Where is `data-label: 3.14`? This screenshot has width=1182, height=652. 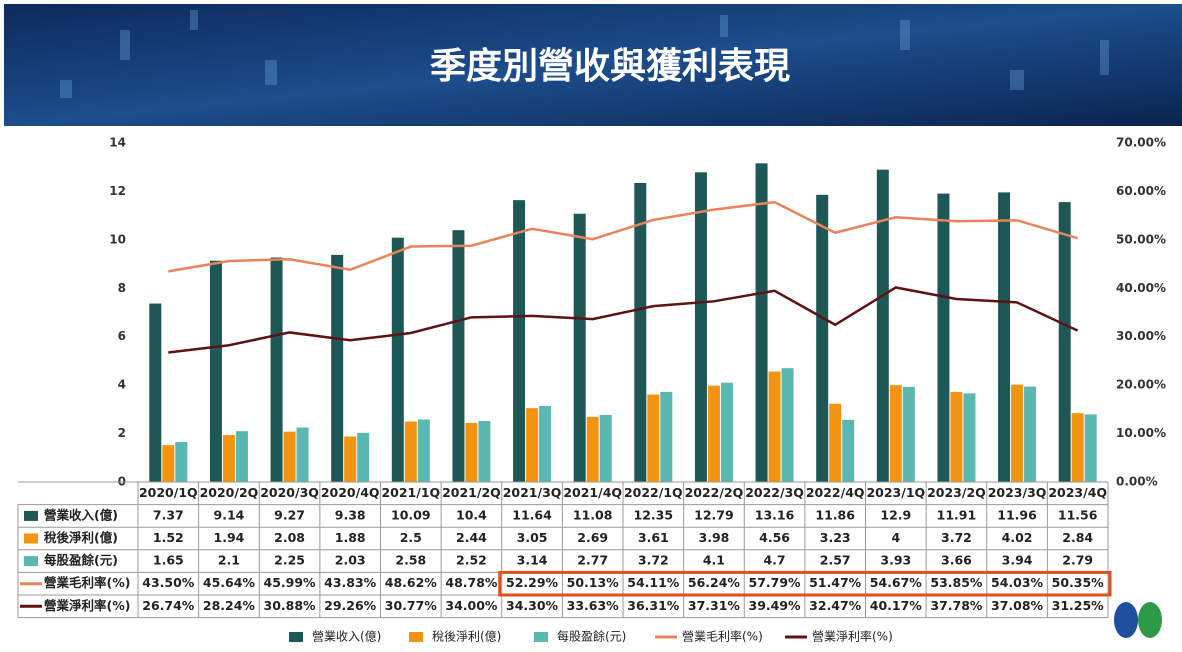 data-label: 3.14 is located at coordinates (532, 560).